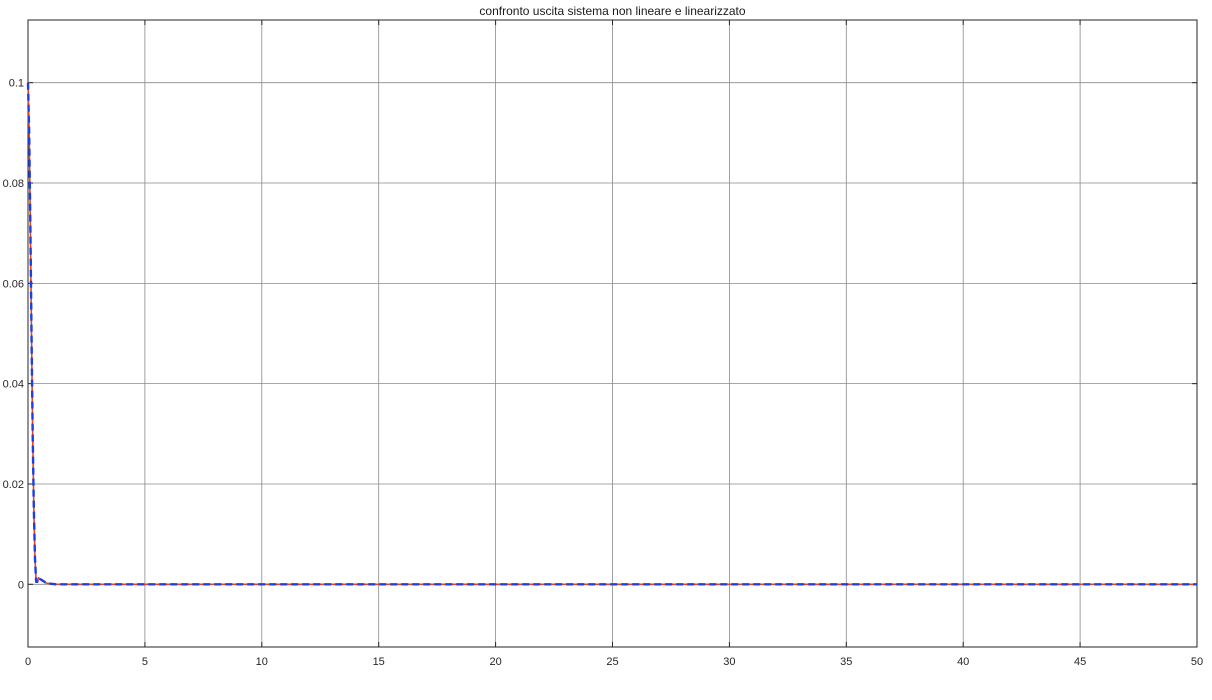  What do you see at coordinates (13, 385) in the screenshot?
I see `y-tick-label: 0.04` at bounding box center [13, 385].